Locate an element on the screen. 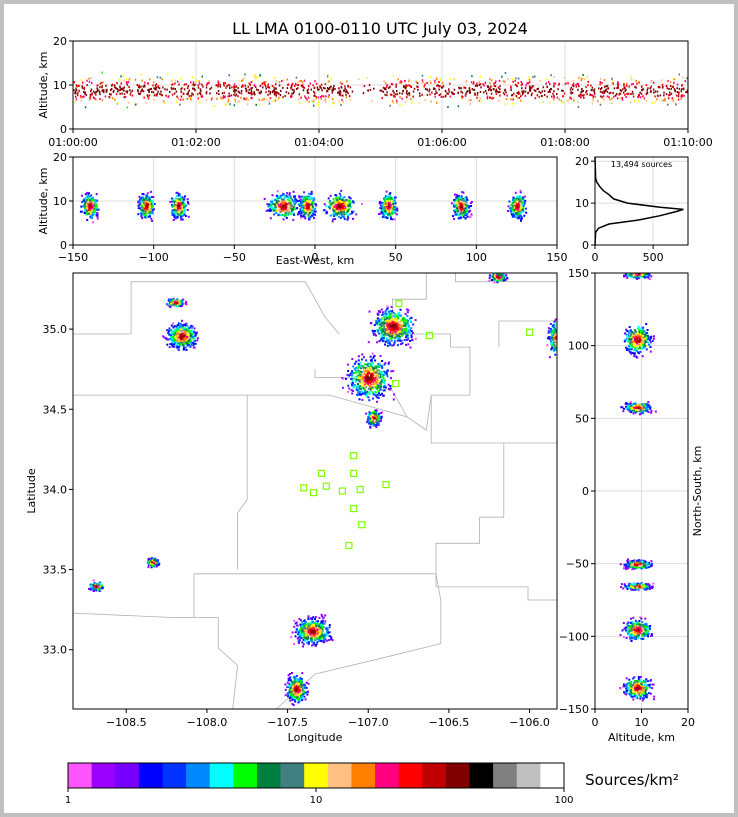 This screenshot has width=738, height=817. x-tick-label: −50 is located at coordinates (234, 257).